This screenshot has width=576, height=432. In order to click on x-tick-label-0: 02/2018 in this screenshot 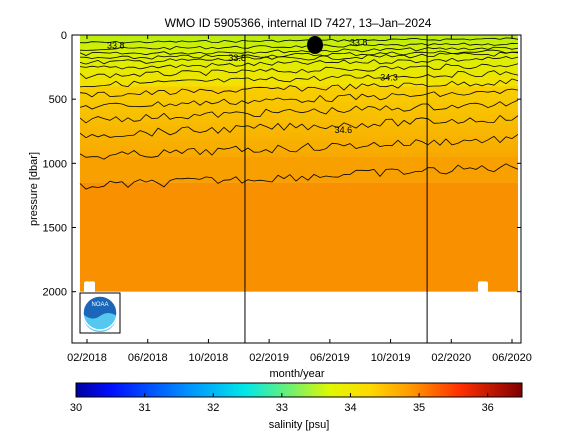, I will do `click(87, 358)`.